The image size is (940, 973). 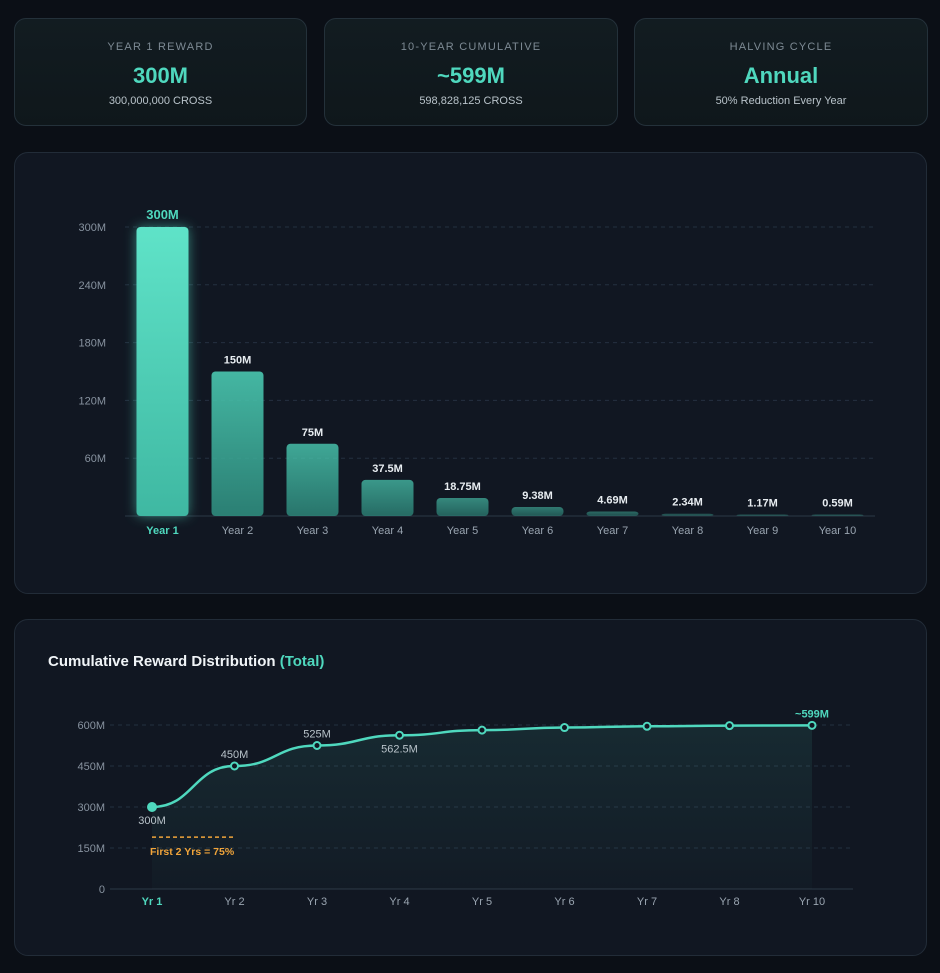 I want to click on y-tick-label: 150M, so click(x=91, y=849).